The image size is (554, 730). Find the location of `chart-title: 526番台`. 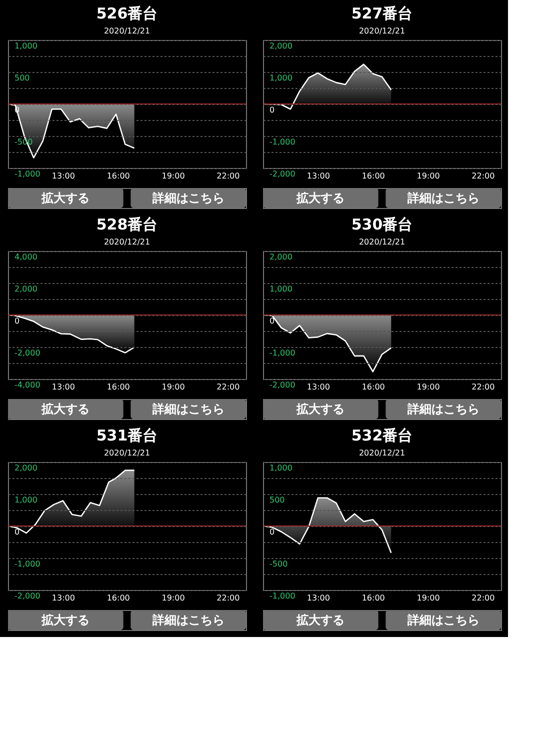

chart-title: 526番台 is located at coordinates (127, 13).